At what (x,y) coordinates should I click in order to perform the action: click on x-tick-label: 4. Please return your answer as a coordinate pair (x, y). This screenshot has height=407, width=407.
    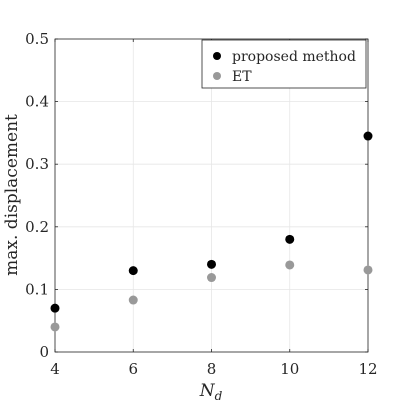
    Looking at the image, I should click on (55, 369).